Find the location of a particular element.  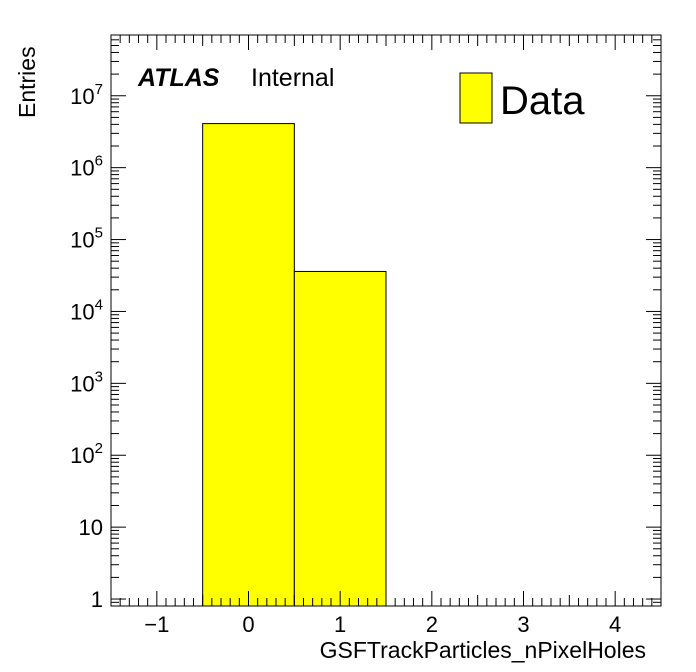

y-tick-label: 10² is located at coordinates (86, 454).